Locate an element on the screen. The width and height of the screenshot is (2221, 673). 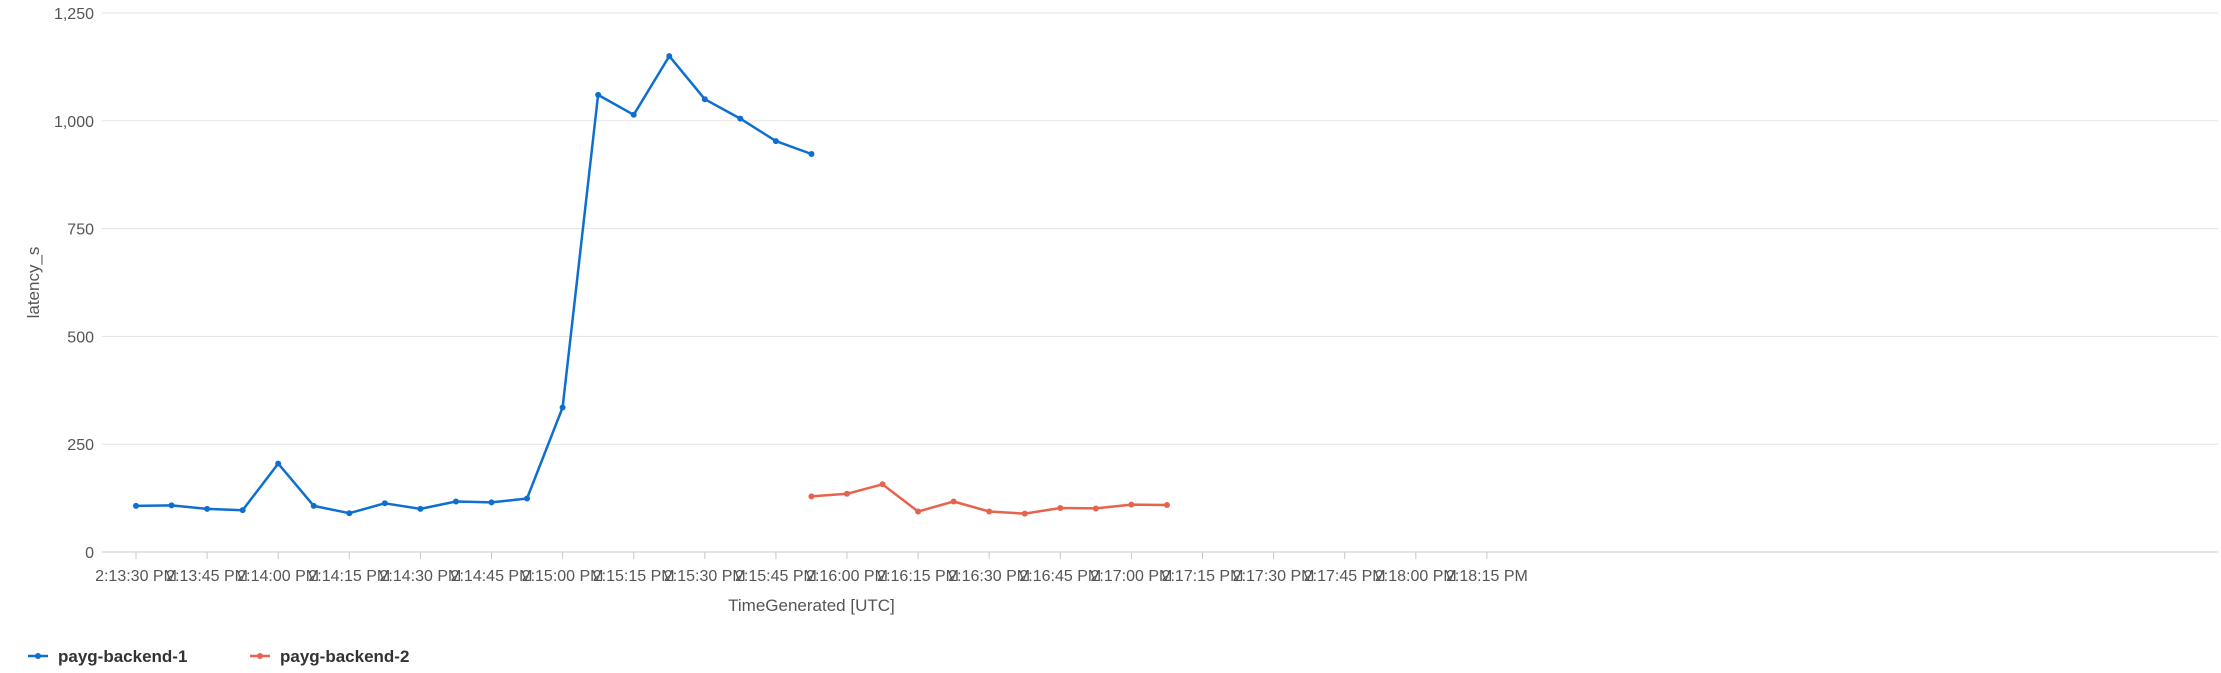
y-tick-label: 250 is located at coordinates (80, 445).